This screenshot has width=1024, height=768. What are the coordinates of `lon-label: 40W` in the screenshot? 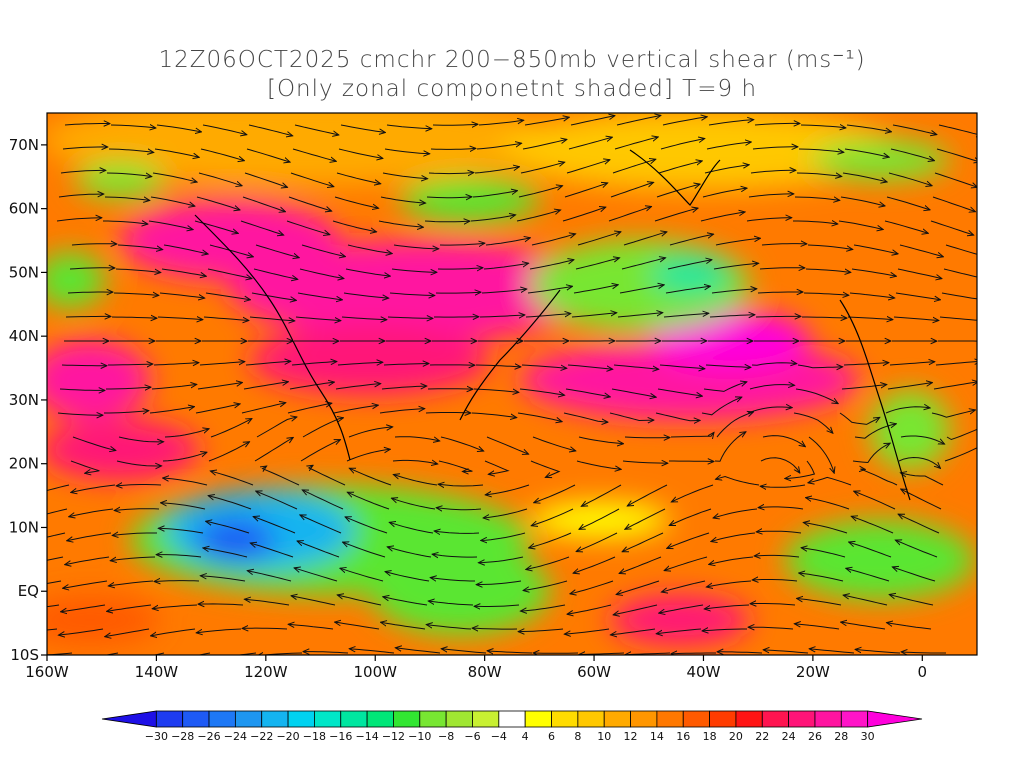 It's located at (704, 672).